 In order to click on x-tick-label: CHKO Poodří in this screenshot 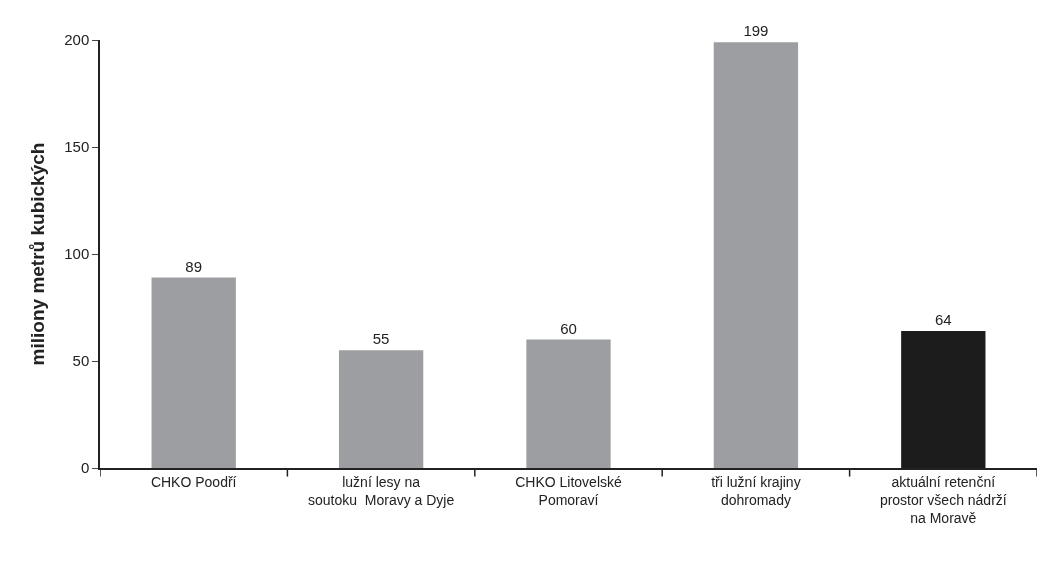, I will do `click(193, 481)`.